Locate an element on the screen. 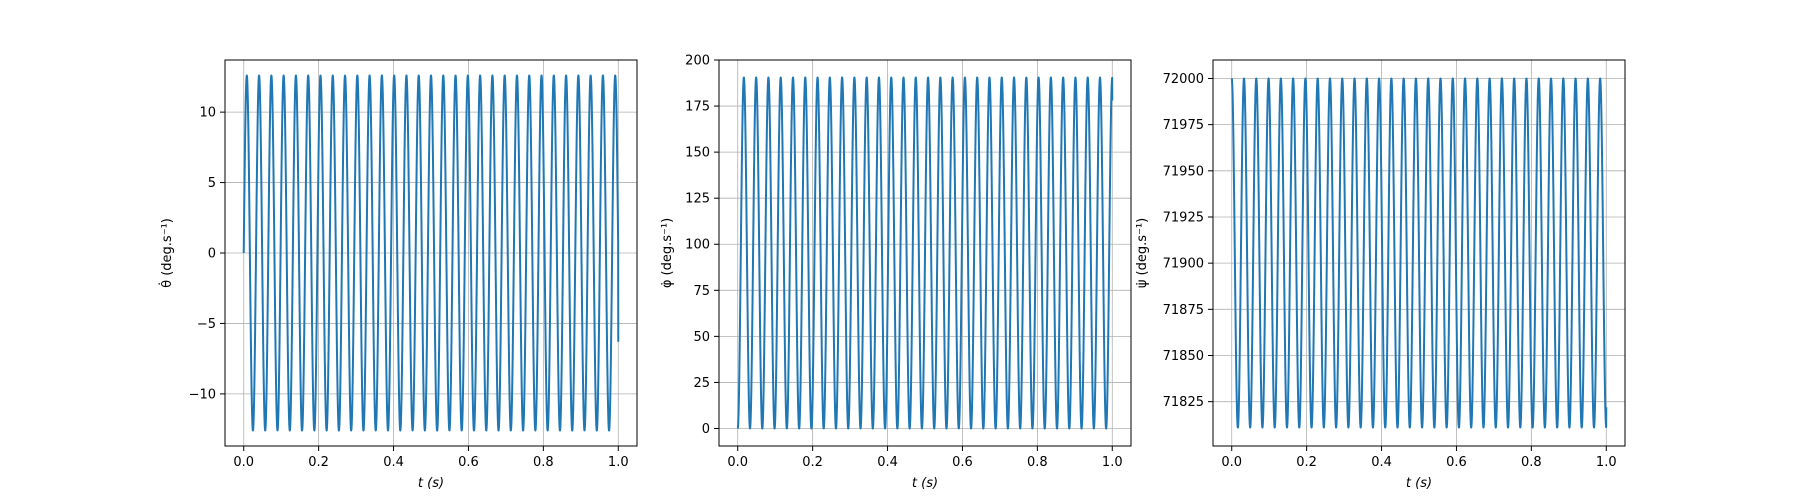  y-tick-label: 100 is located at coordinates (697, 245).